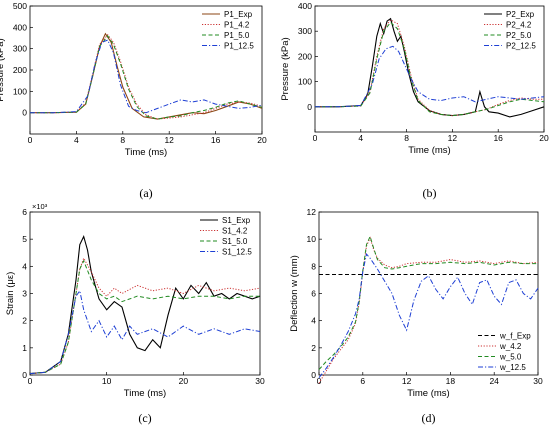 This screenshot has width=550, height=434. I want to click on panel-label-d: (d), so click(429, 418).